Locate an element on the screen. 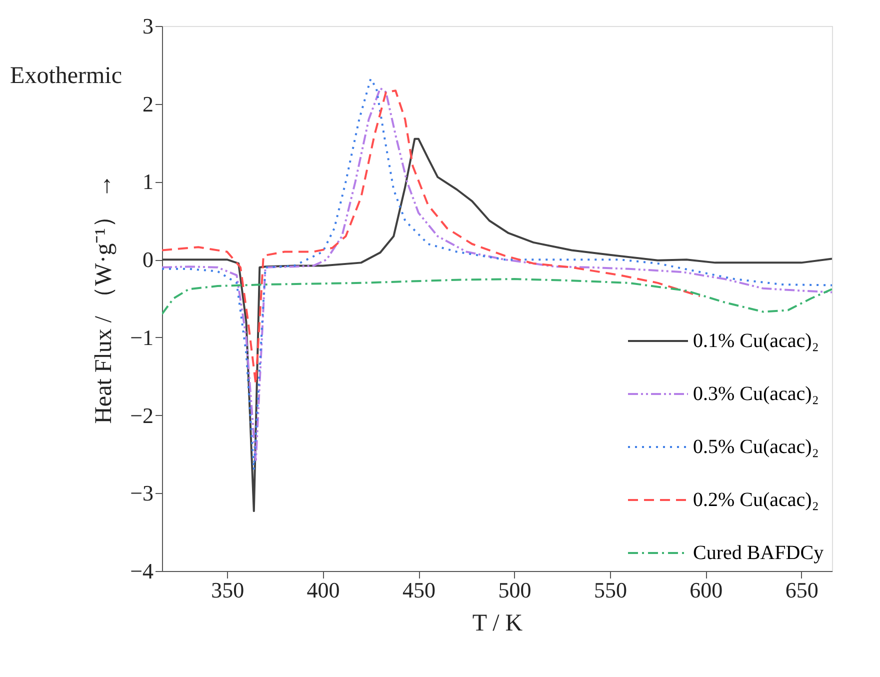  legend-label: 0.2% Cu(acac)₂ is located at coordinates (756, 500).